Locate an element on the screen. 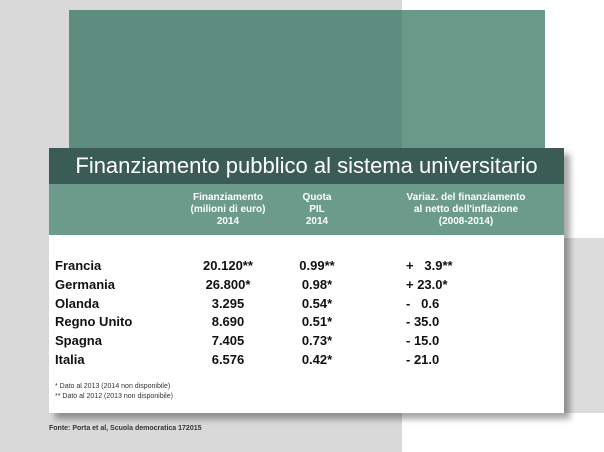 Image resolution: width=604 pixels, height=452 pixels. cell-variazione: + 23.0* is located at coordinates (427, 284).